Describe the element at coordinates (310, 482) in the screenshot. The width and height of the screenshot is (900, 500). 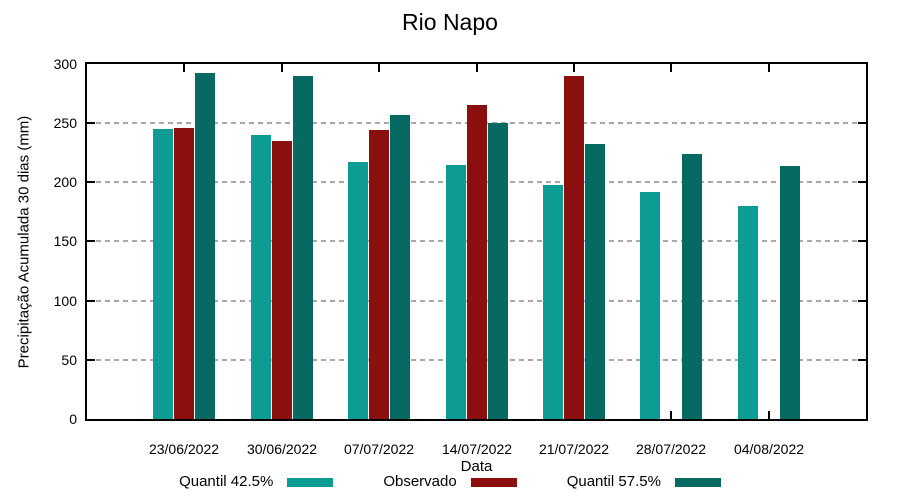
I see `legend-swatch-quantil-42.5-` at that location.